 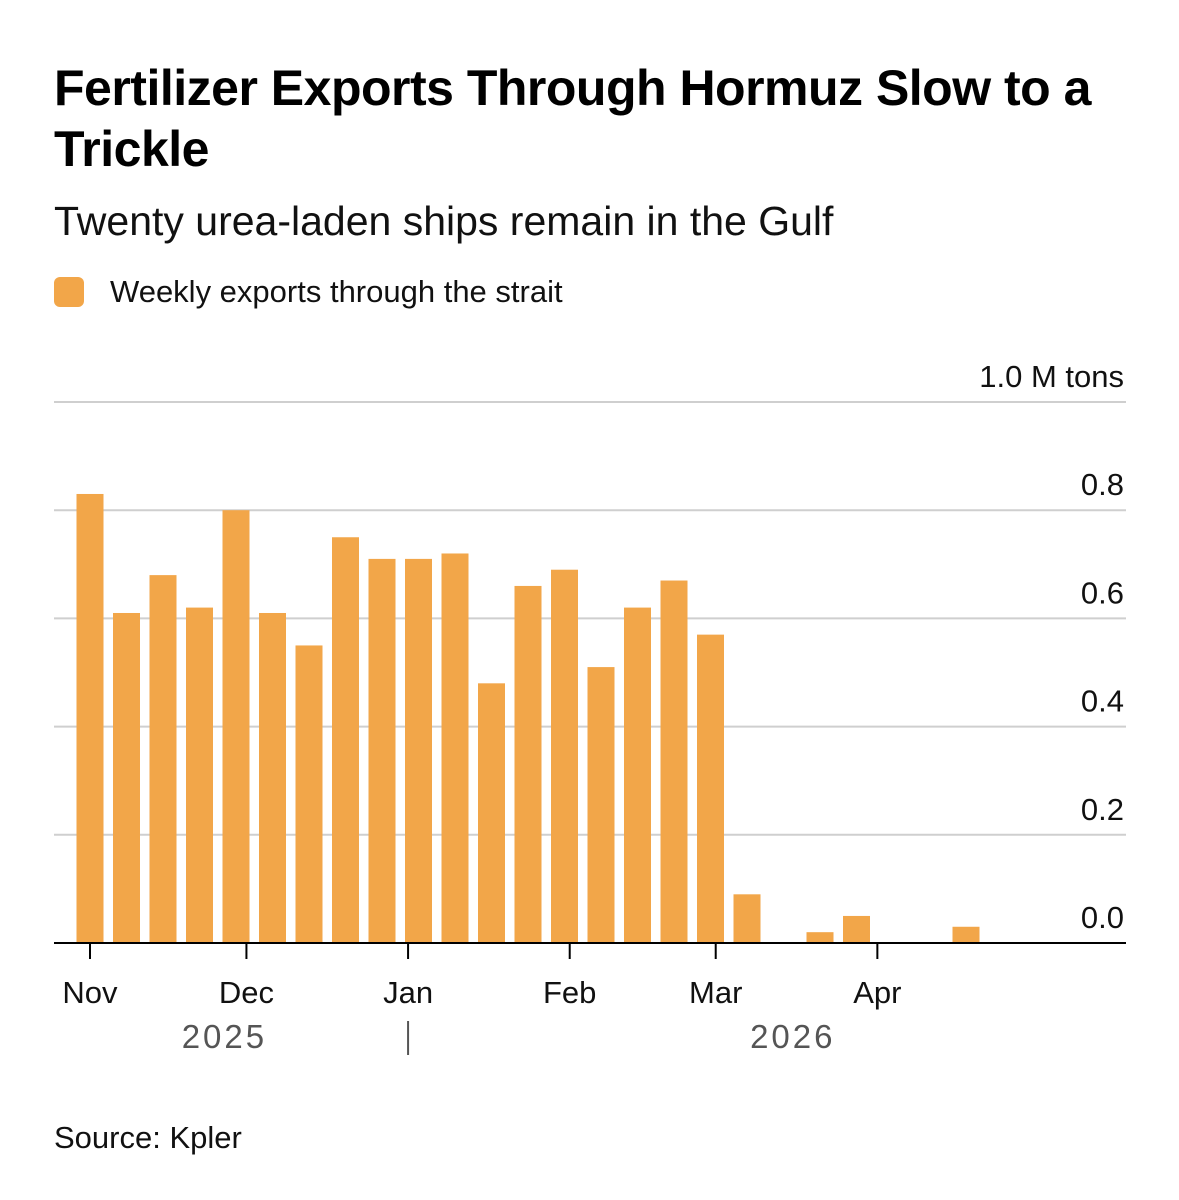 I want to click on legend: Weekly exports through the strait, so click(x=308, y=292).